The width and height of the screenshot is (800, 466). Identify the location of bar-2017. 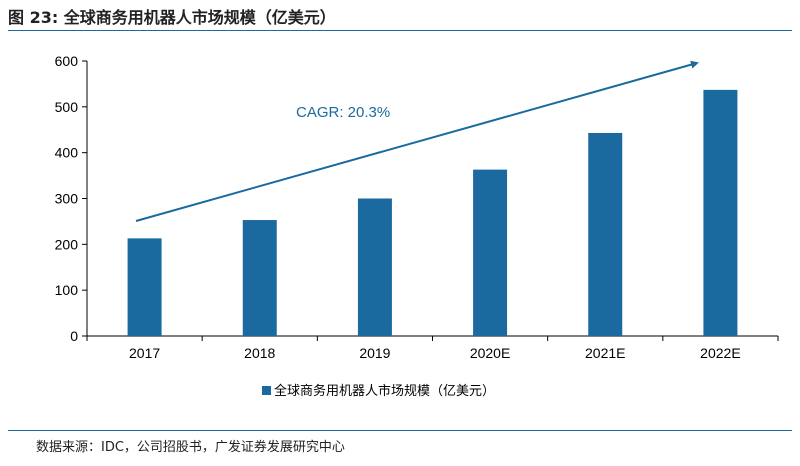
(144, 287).